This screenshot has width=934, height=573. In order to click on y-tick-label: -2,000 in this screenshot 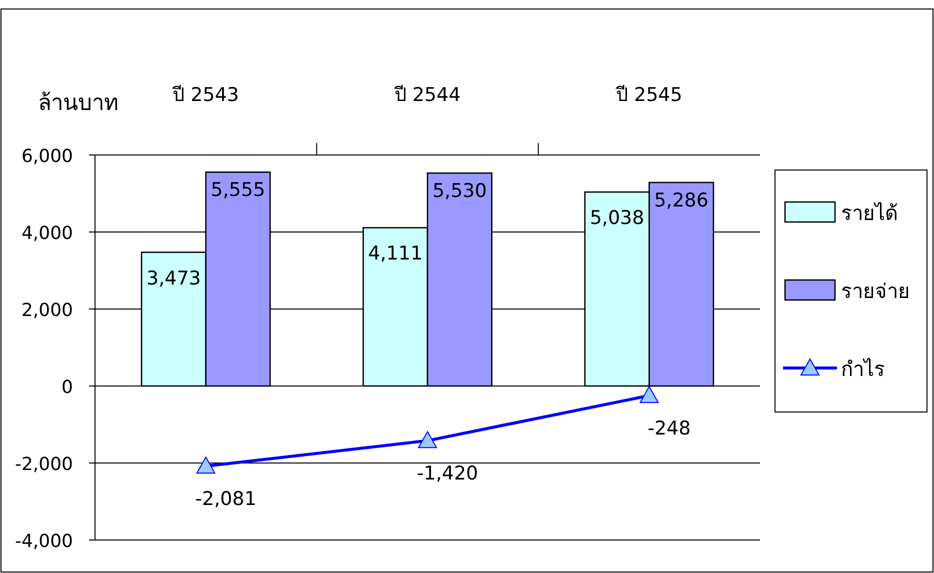, I will do `click(43, 464)`.